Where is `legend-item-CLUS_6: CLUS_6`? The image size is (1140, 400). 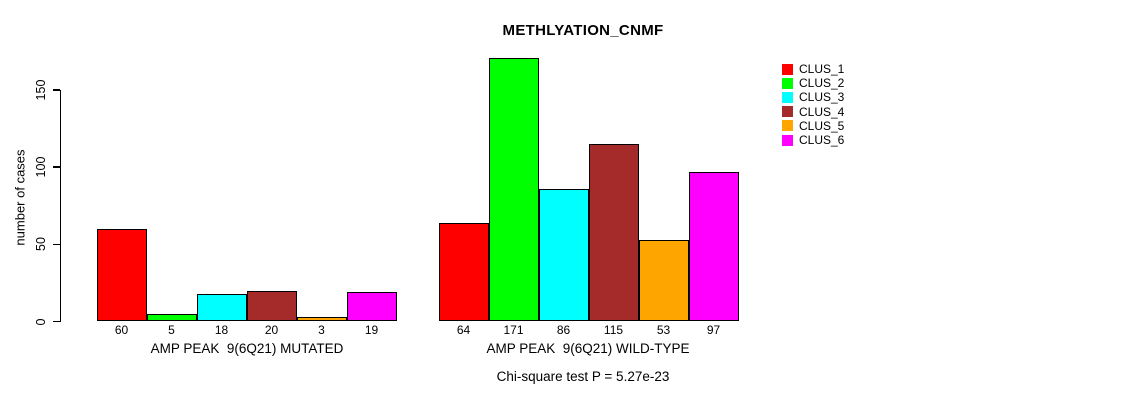
legend-item-CLUS_6: CLUS_6 is located at coordinates (813, 140).